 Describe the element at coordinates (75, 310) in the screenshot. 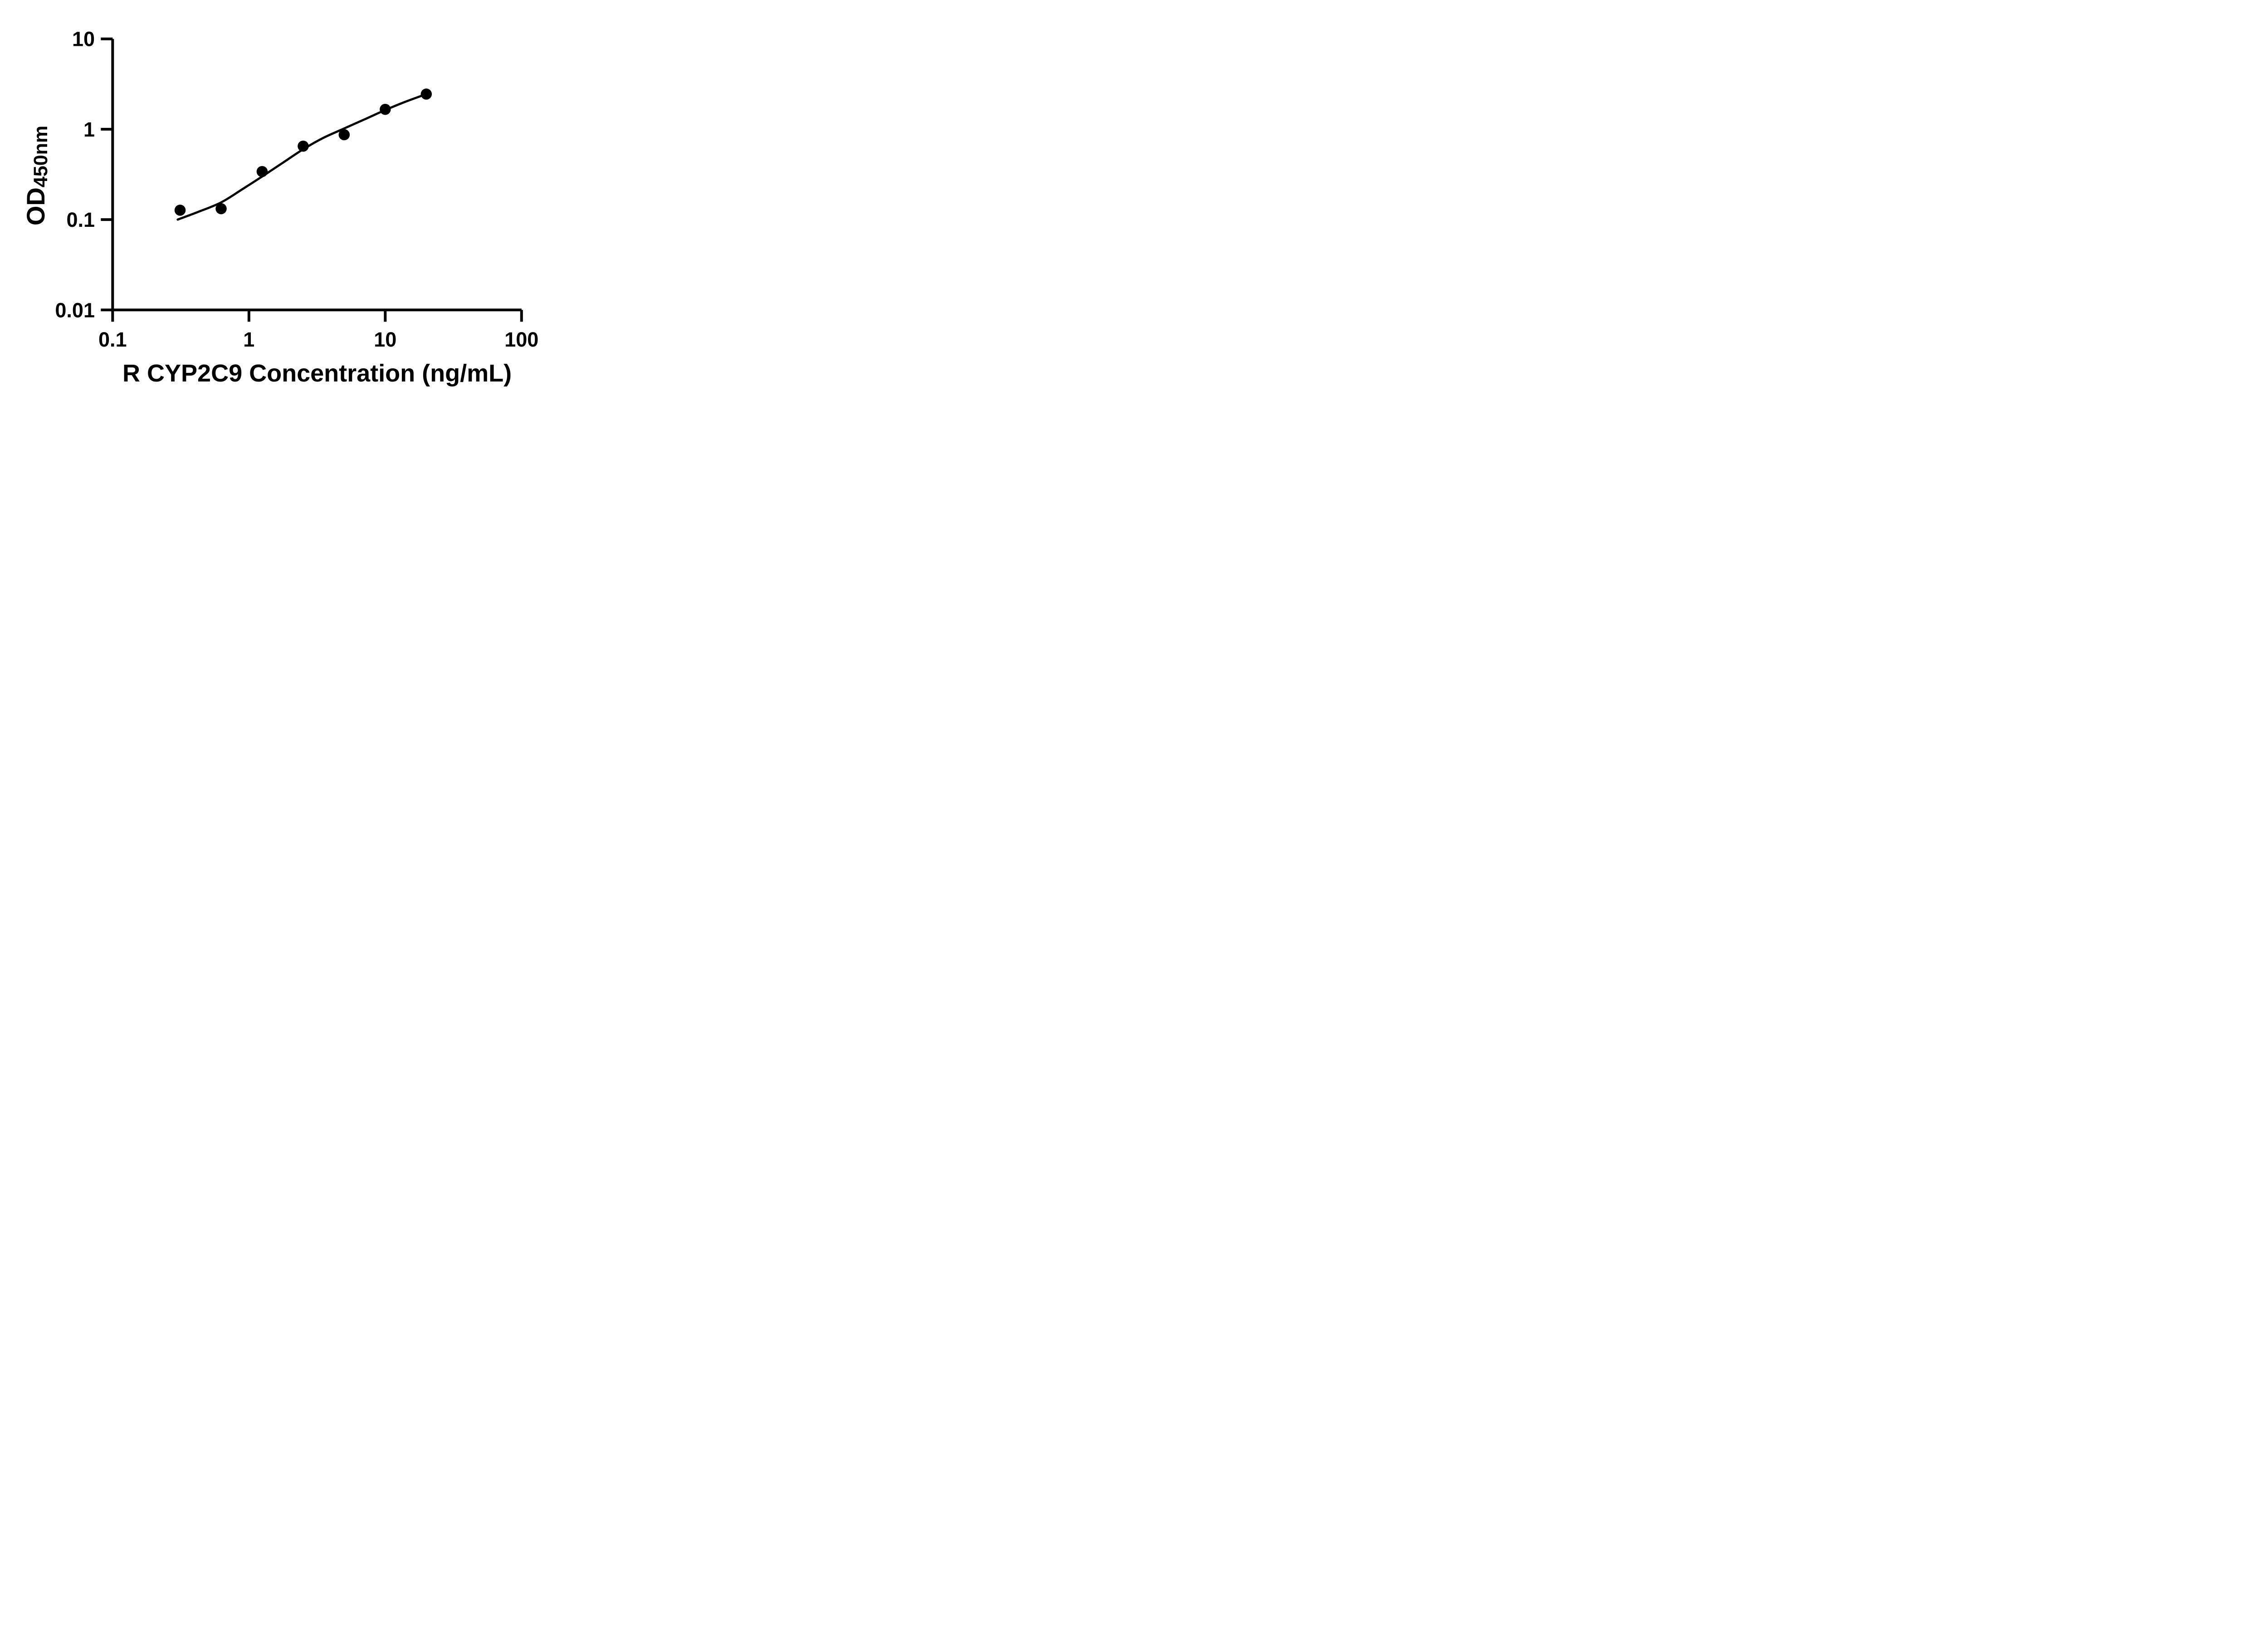

I see `y-tick-label: 0.01` at that location.